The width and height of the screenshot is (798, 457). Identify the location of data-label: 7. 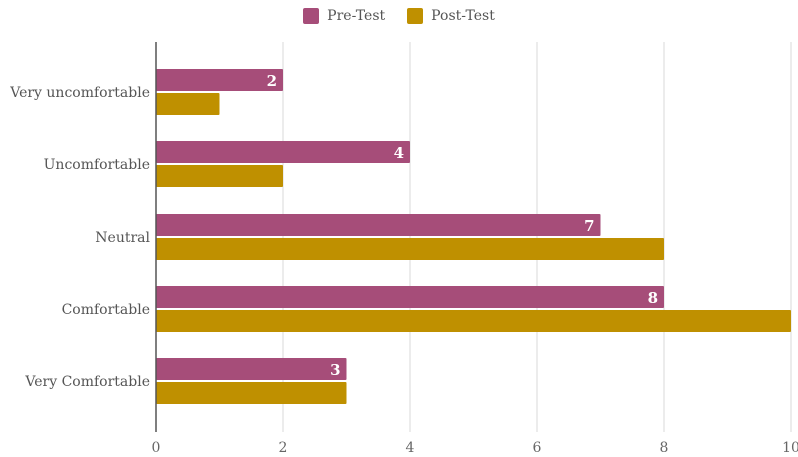
(589, 226).